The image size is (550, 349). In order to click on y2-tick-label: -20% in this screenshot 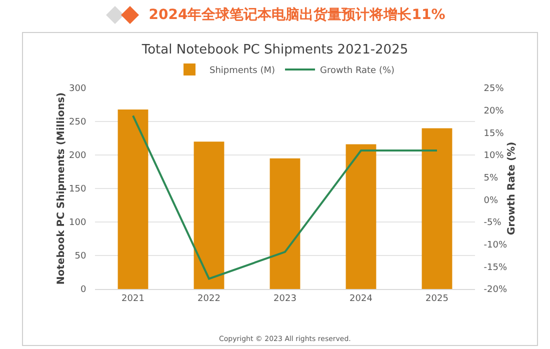, I will do `click(496, 290)`.